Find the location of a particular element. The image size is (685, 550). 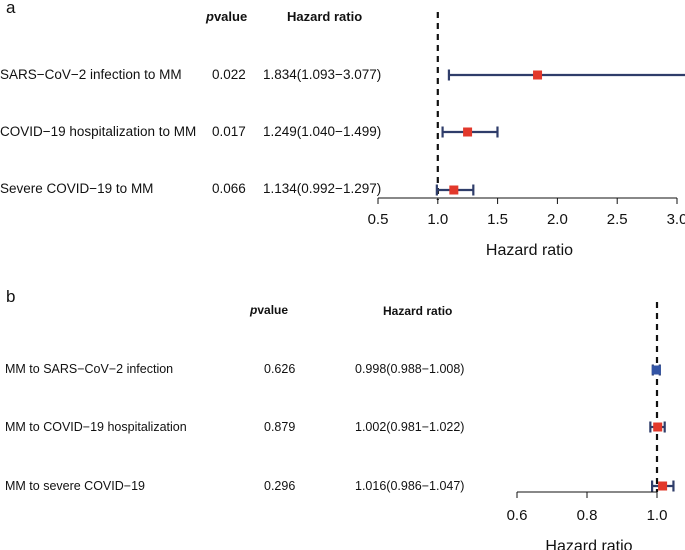

panel-b-x-tick-label-1: 0.6 is located at coordinates (517, 515).